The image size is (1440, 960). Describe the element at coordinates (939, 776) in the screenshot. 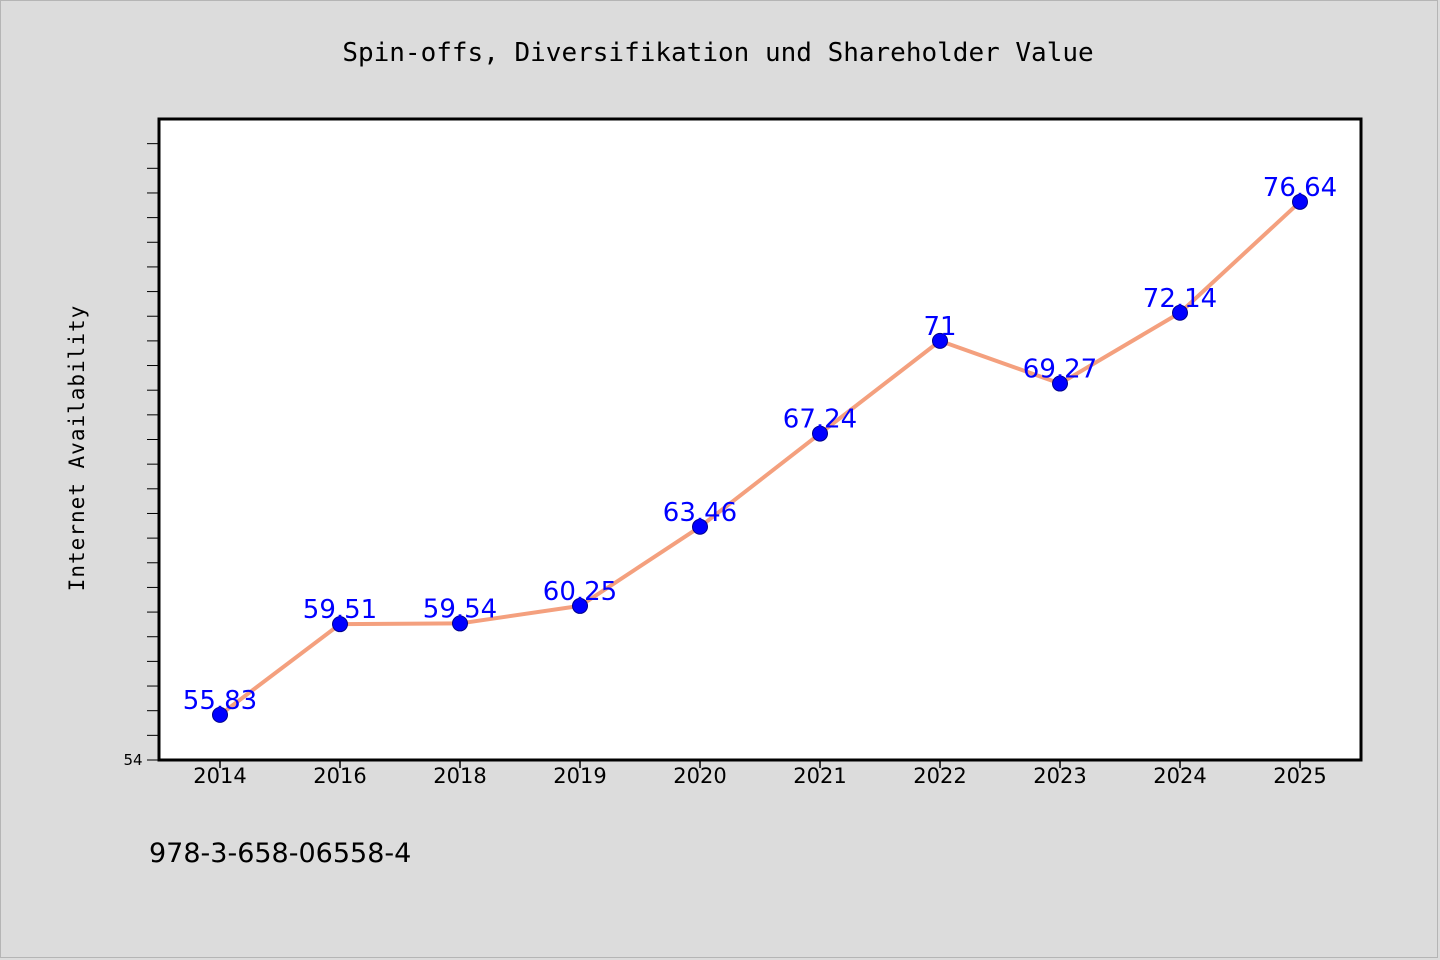

I see `x-tick-label: 2022` at that location.